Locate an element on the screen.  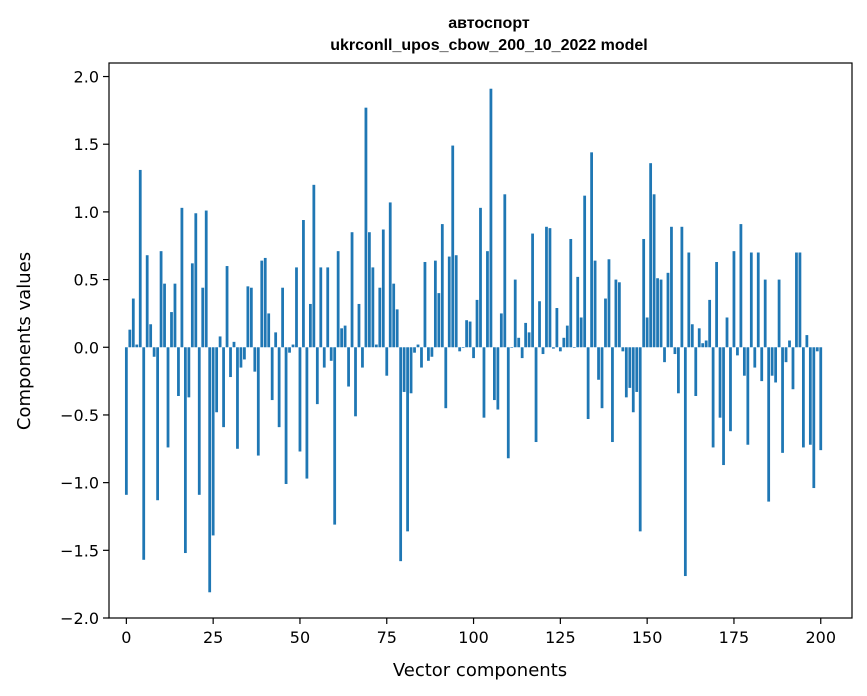
chart-subtitle: ukrconll_upos_cbow_200_10_2022 model is located at coordinates (488, 45).